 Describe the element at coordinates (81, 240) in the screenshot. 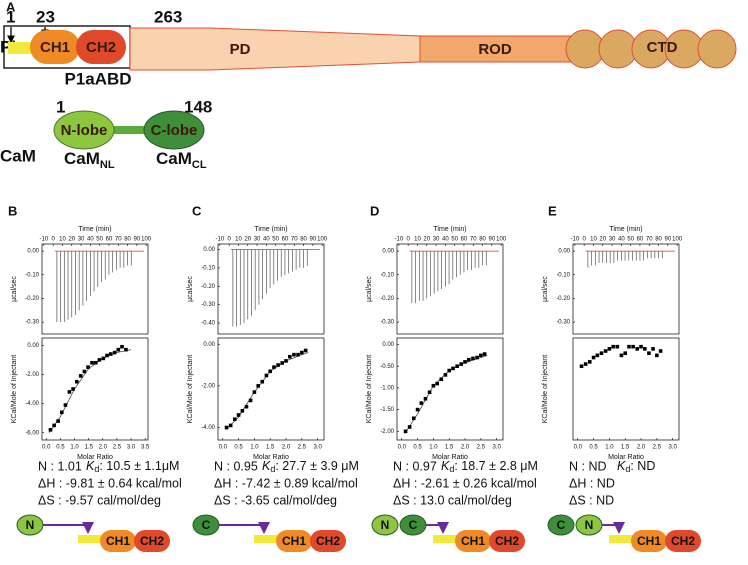

I see `x-tick-label: 30` at that location.